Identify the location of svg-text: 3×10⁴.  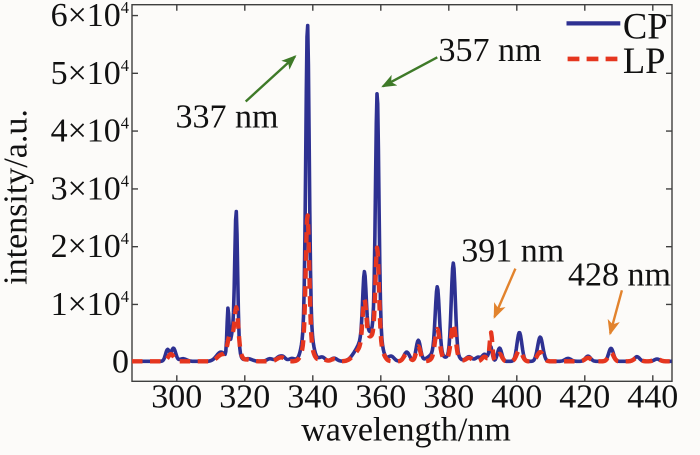
(90, 188).